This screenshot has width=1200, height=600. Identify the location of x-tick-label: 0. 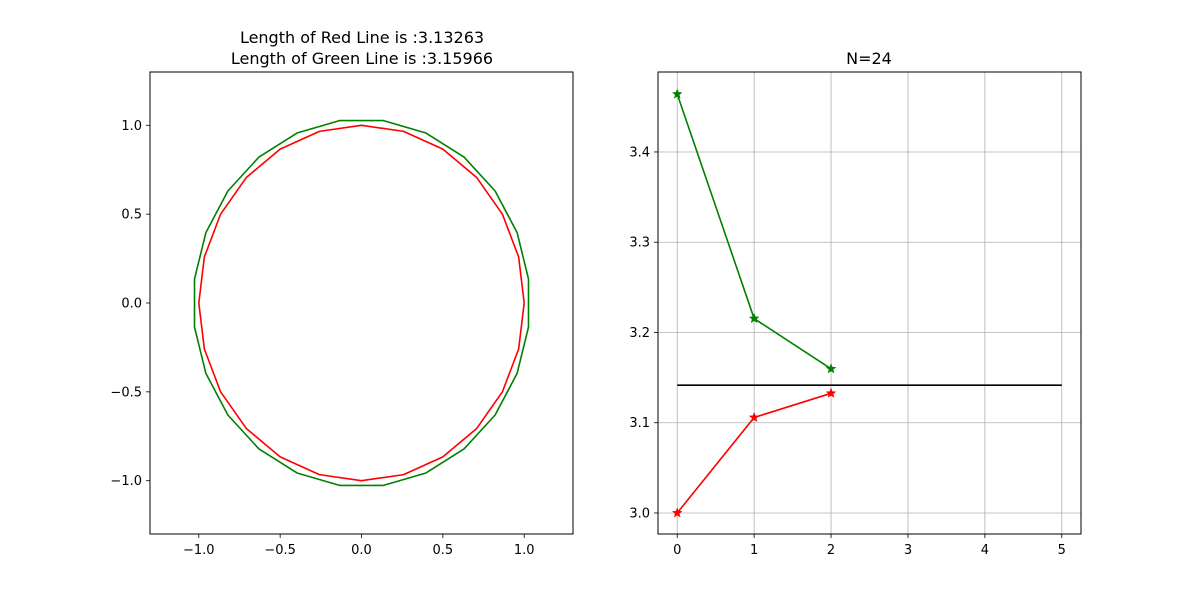
(677, 550).